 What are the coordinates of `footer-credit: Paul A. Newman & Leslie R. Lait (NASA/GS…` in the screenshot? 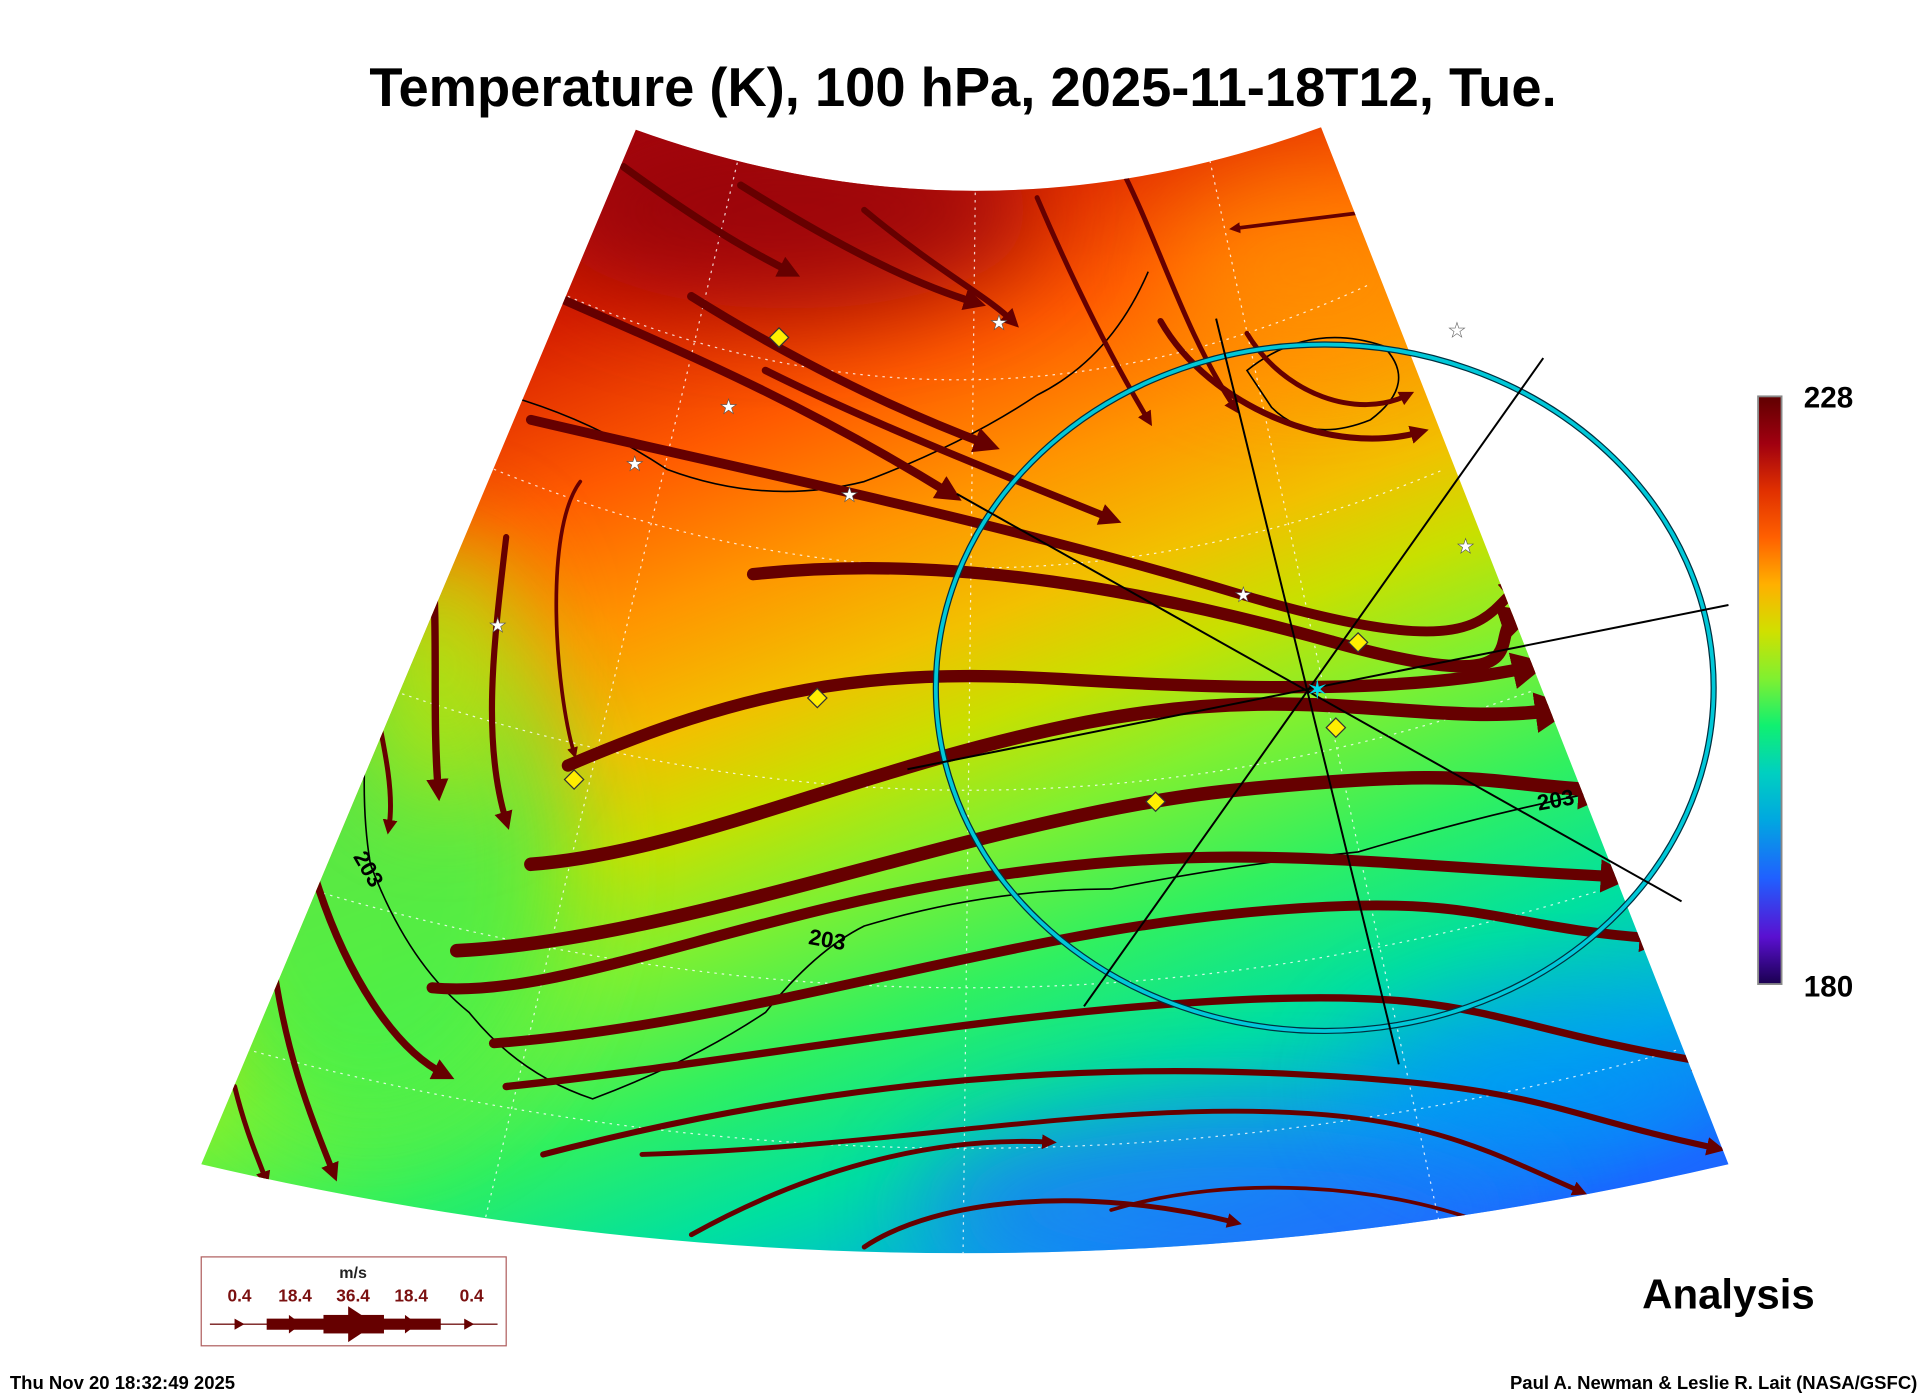 It's located at (1713, 1382).